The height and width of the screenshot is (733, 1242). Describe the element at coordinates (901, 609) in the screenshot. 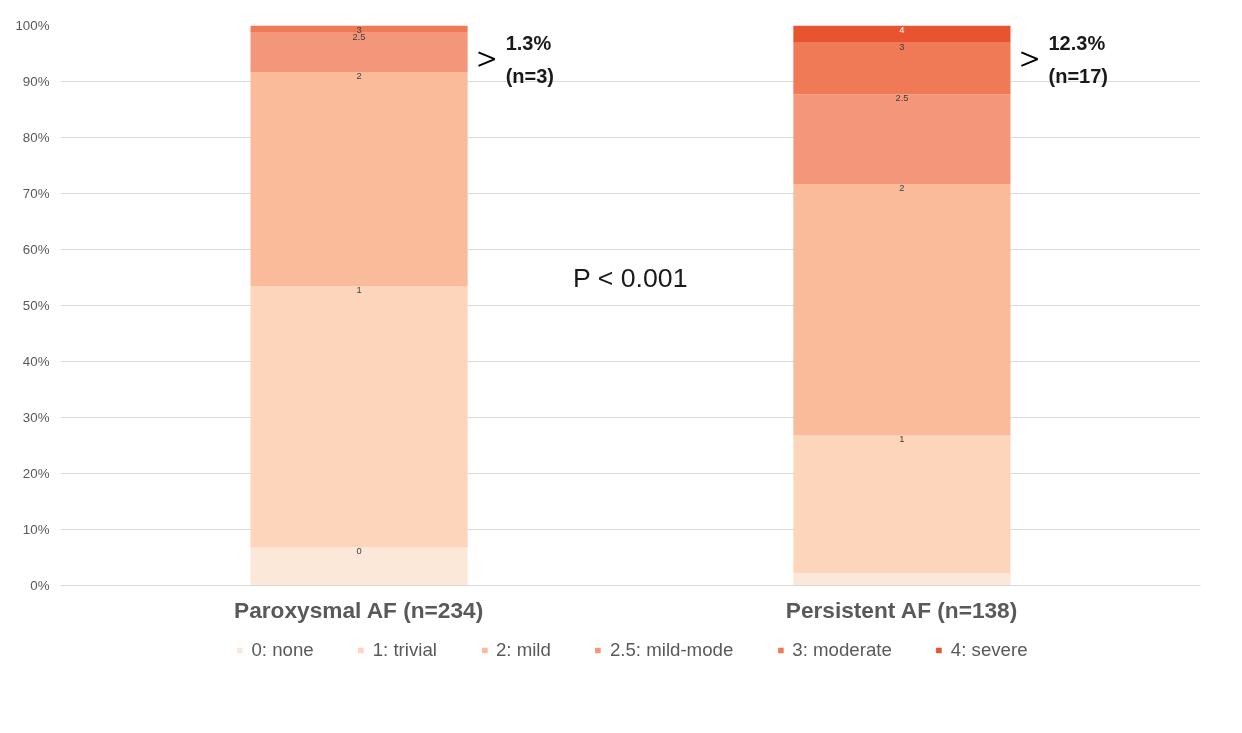

I see `x-tick-label: Persistent AF (n=138)` at that location.